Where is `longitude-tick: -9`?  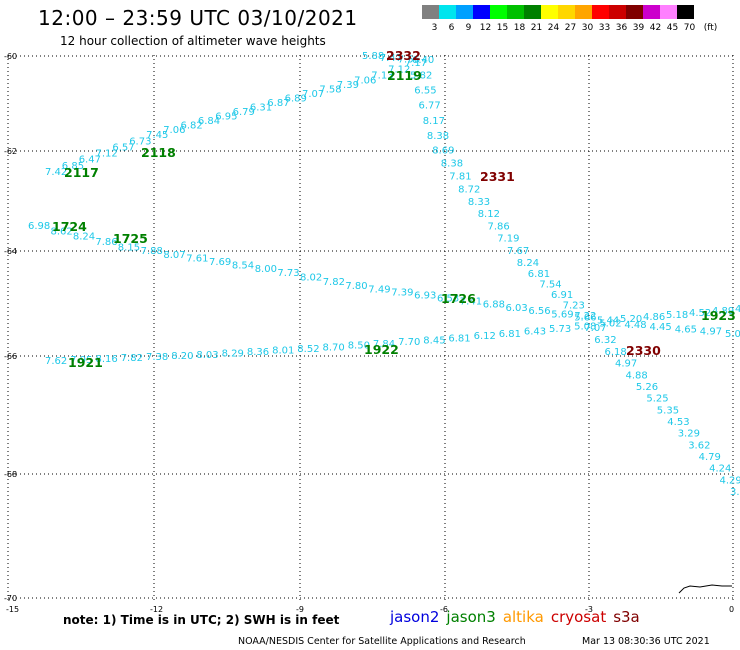
longitude-tick: -9 is located at coordinates (300, 609).